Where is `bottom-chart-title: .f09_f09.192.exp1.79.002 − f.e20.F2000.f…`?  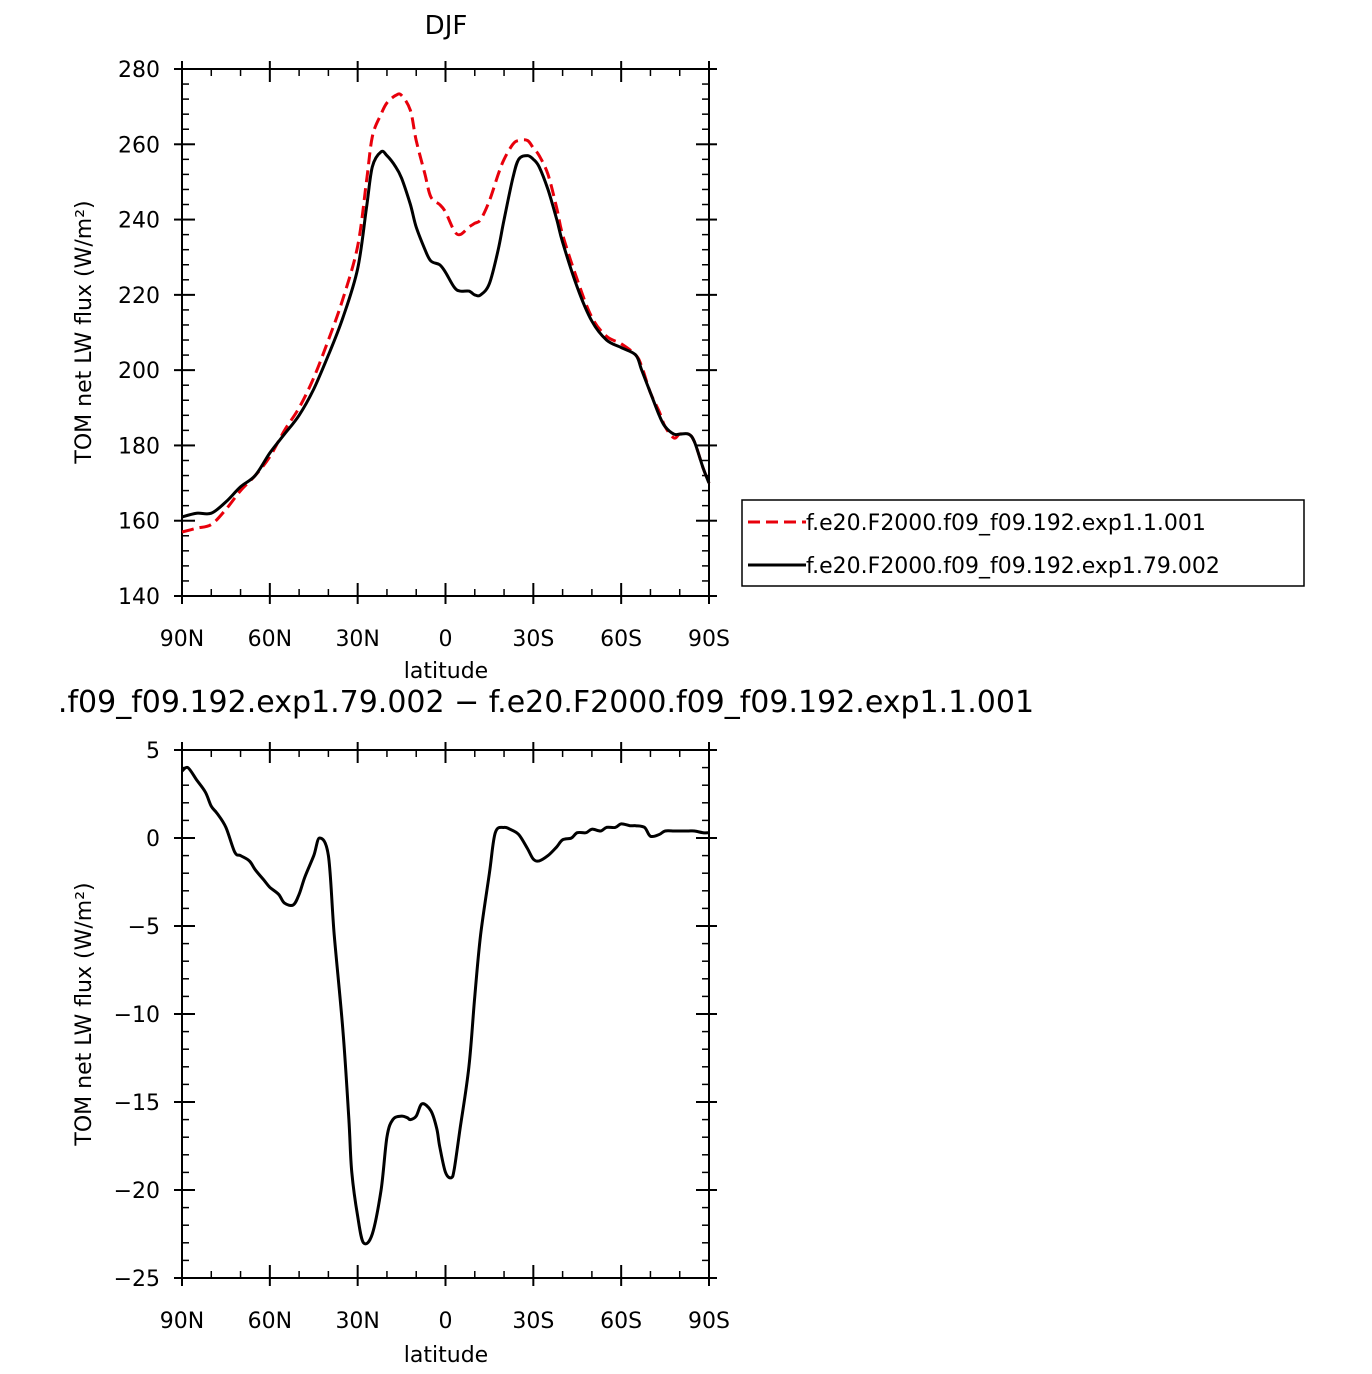 bottom-chart-title: .f09_f09.192.exp1.79.002 − f.e20.F2000.f… is located at coordinates (546, 702).